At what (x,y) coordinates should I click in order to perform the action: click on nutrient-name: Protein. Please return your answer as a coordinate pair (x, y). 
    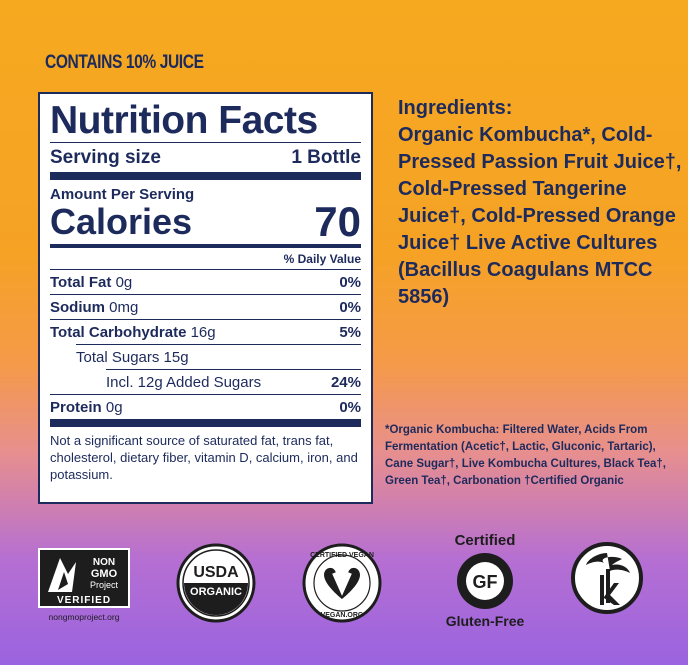
    Looking at the image, I should click on (76, 407).